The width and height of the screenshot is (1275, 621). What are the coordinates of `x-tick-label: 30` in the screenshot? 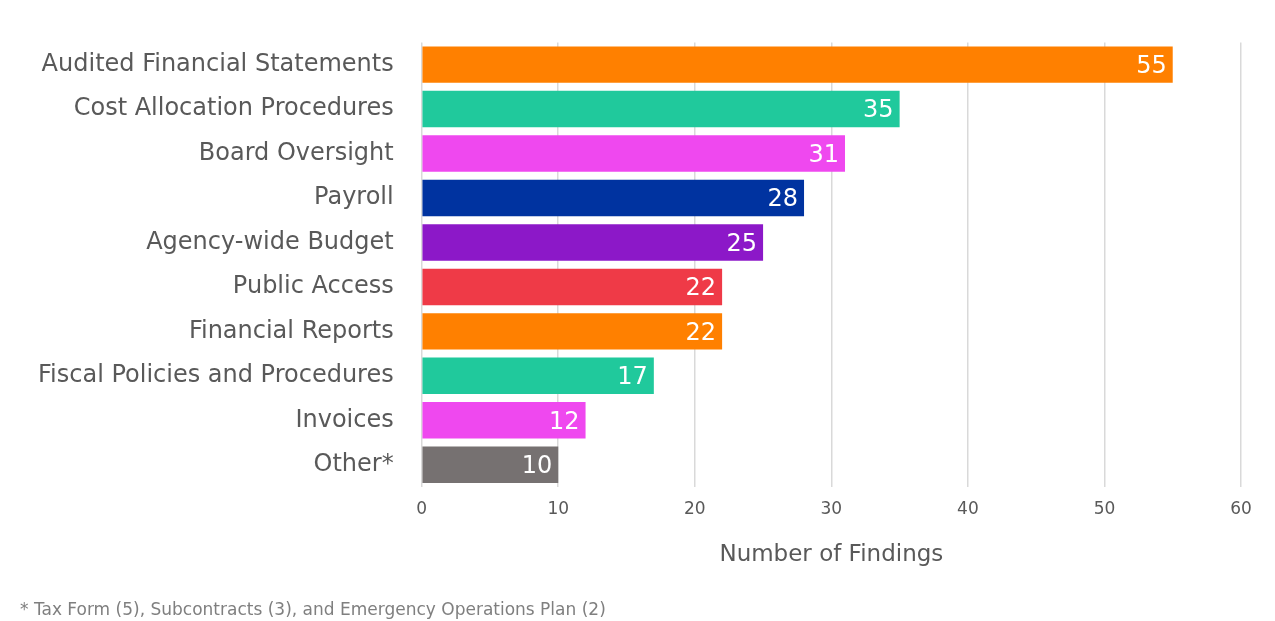 It's located at (831, 507).